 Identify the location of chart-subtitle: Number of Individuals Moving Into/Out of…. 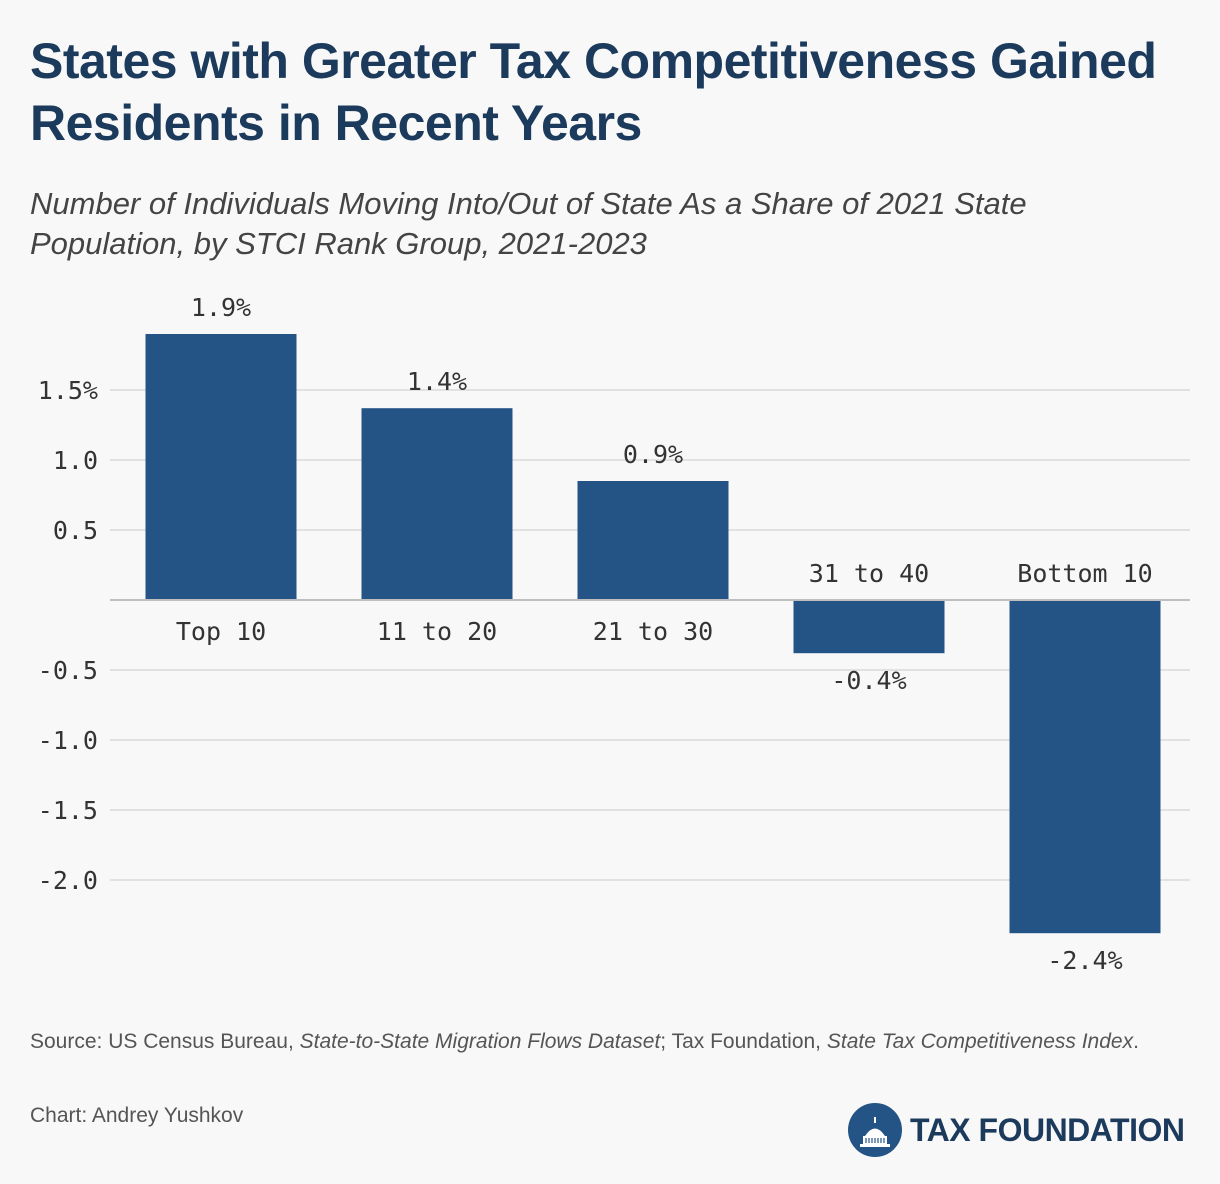
(528, 223).